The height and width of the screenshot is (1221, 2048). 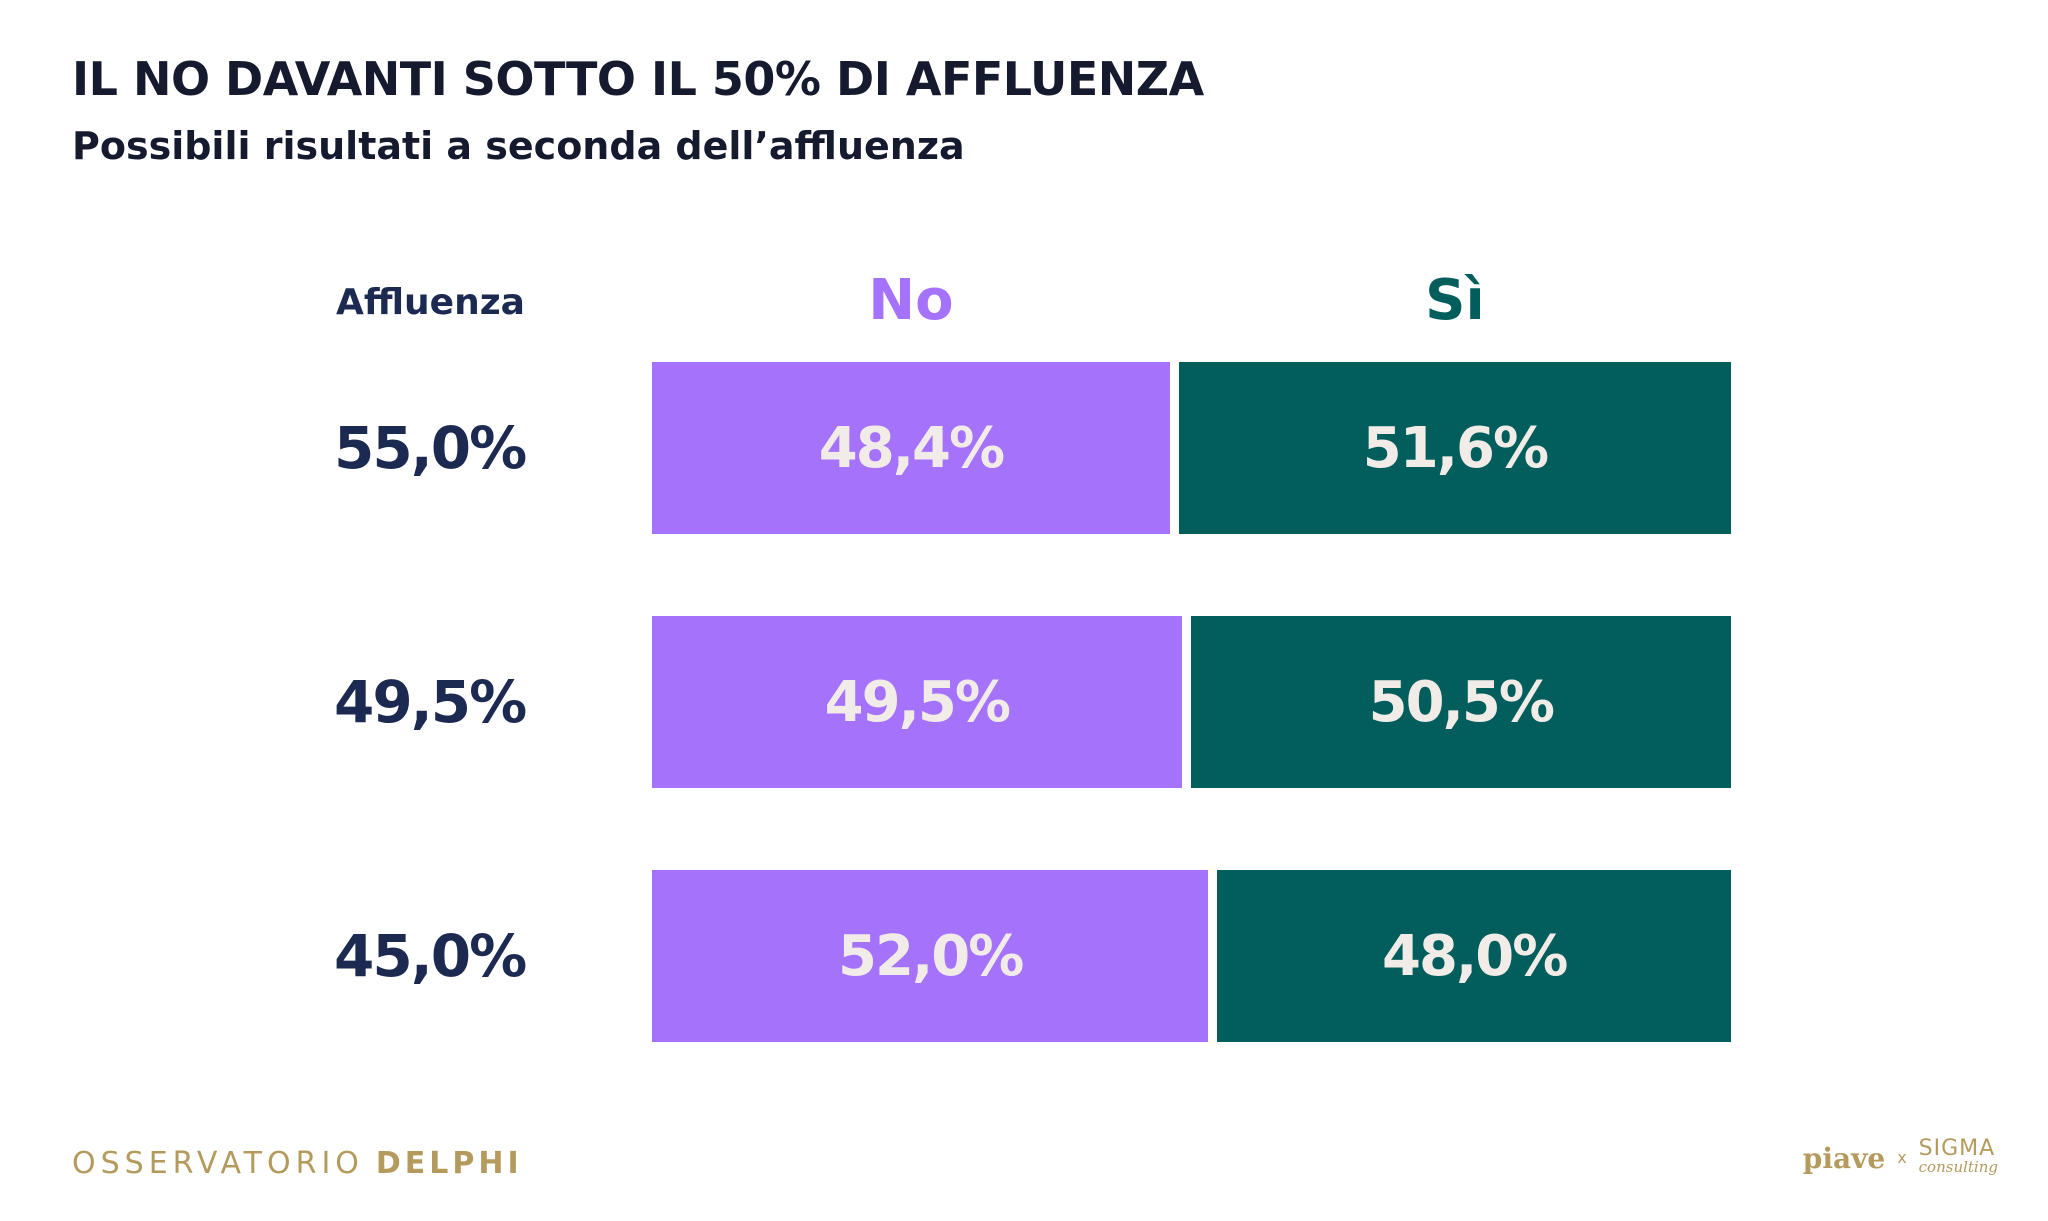 I want to click on sigma-consulting-logo: SIGMA consulting, so click(x=1958, y=1156).